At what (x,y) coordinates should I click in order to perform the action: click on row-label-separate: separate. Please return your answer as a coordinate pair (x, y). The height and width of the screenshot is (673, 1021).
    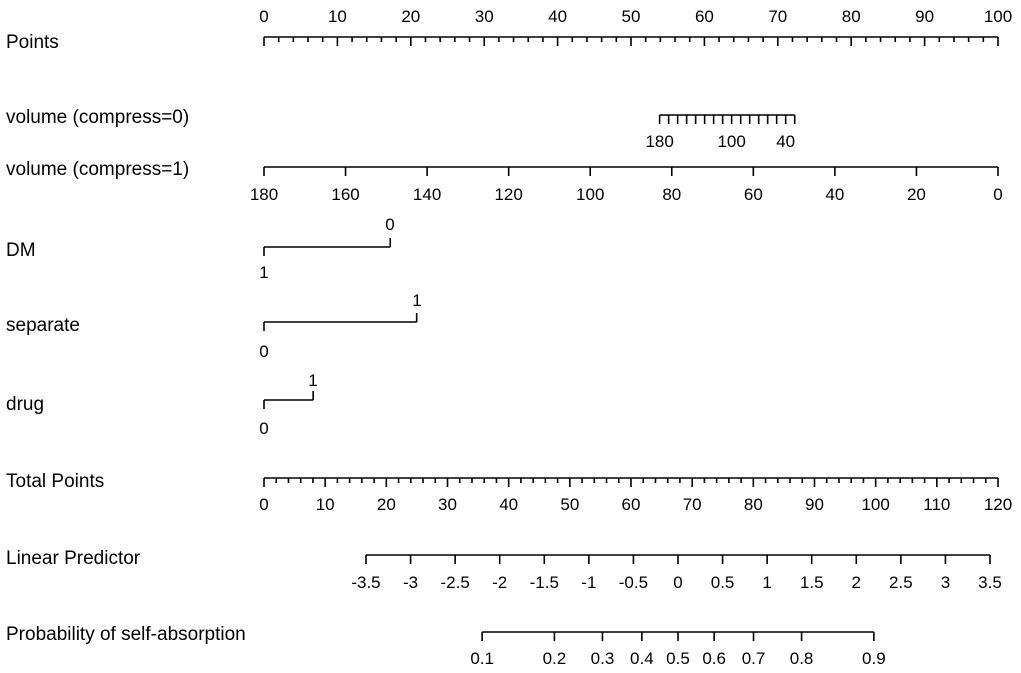
    Looking at the image, I should click on (43, 325).